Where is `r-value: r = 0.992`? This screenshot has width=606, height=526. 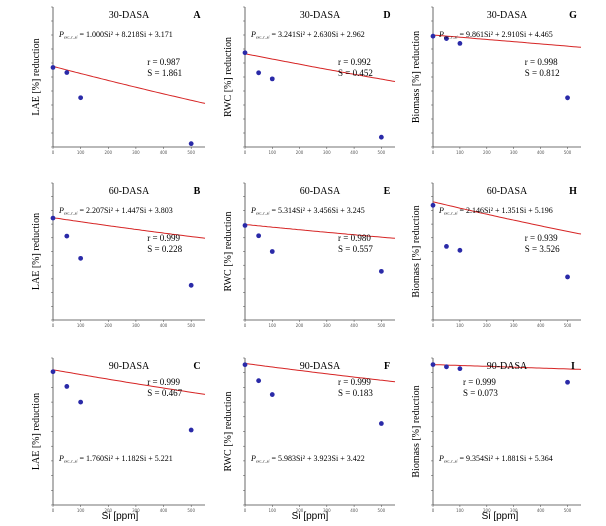
r-value: r = 0.992 is located at coordinates (354, 62).